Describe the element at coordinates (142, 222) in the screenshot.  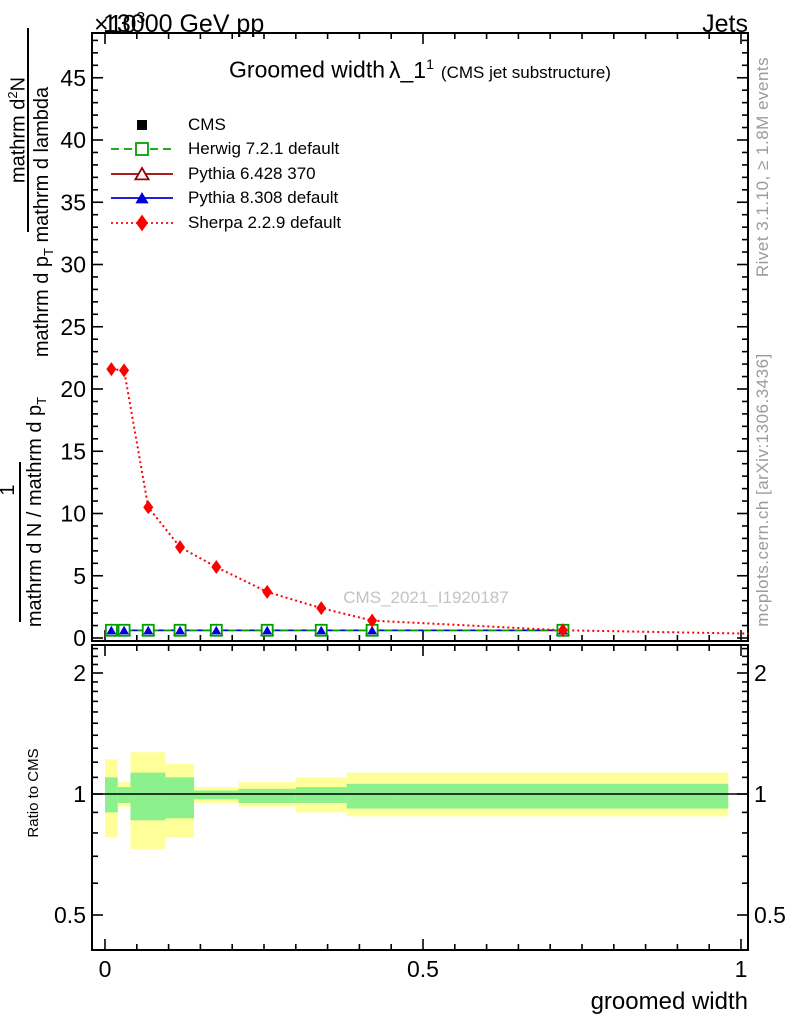
I see `legend-marker-diamond-filled` at that location.